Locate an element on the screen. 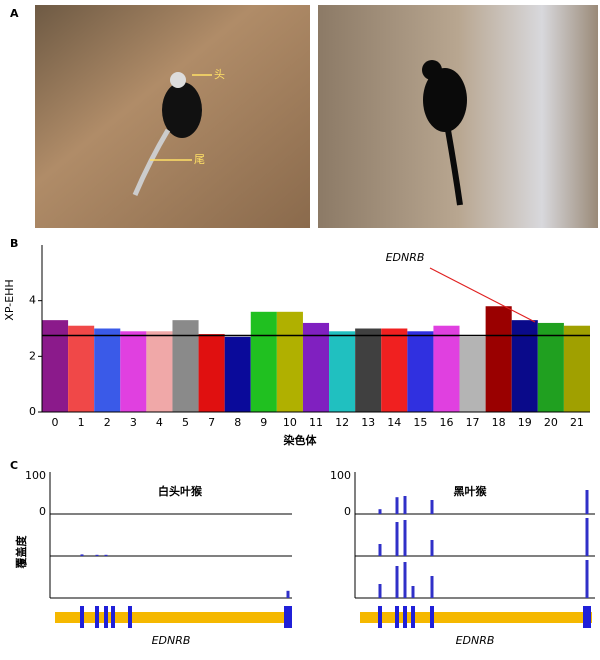 The height and width of the screenshot is (660, 600). x-tick-label: 21 is located at coordinates (577, 422).